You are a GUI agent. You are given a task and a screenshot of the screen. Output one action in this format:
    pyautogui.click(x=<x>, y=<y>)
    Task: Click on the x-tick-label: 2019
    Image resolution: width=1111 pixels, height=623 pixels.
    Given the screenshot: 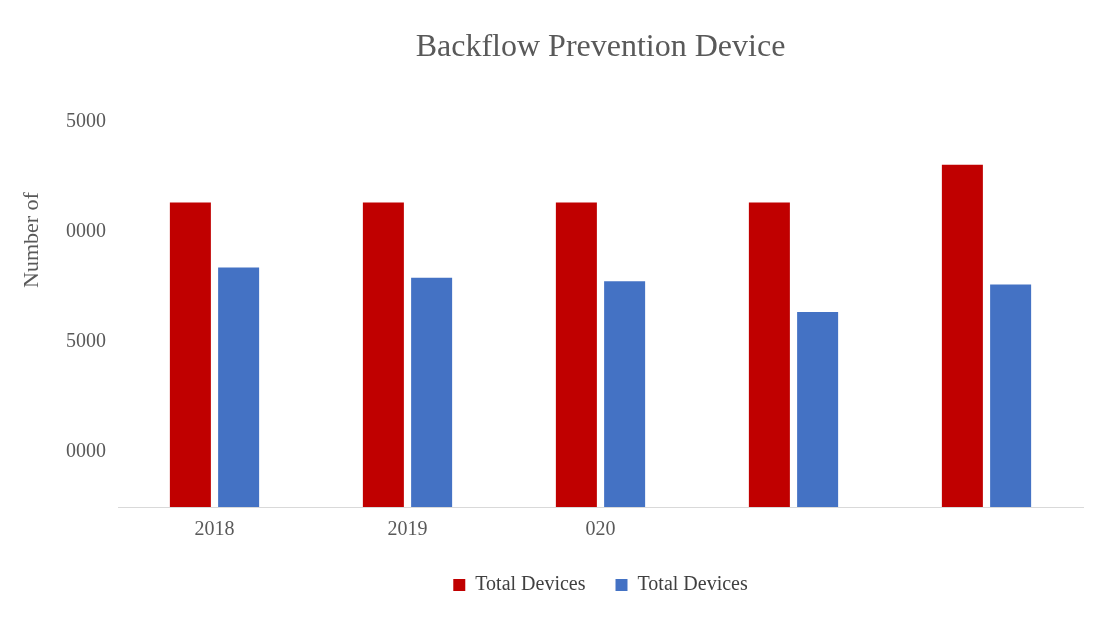 What is the action you would take?
    pyautogui.click(x=407, y=528)
    